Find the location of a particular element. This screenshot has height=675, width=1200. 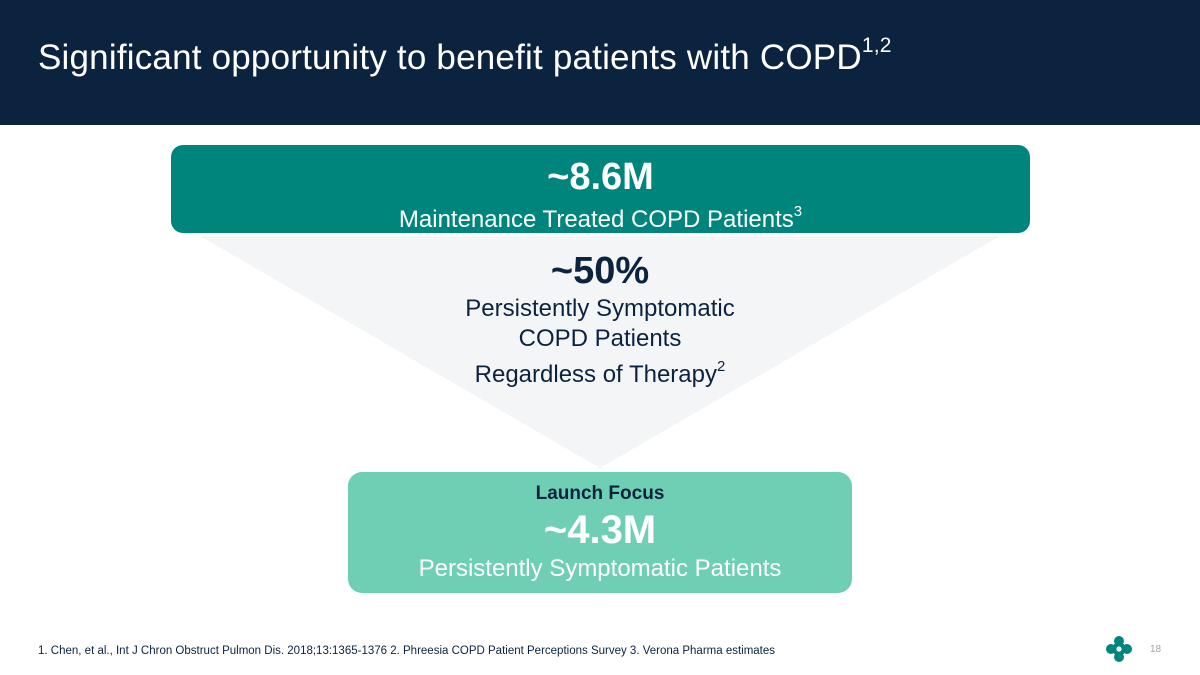

symptomatic-percent-value: ~50% is located at coordinates (600, 271).